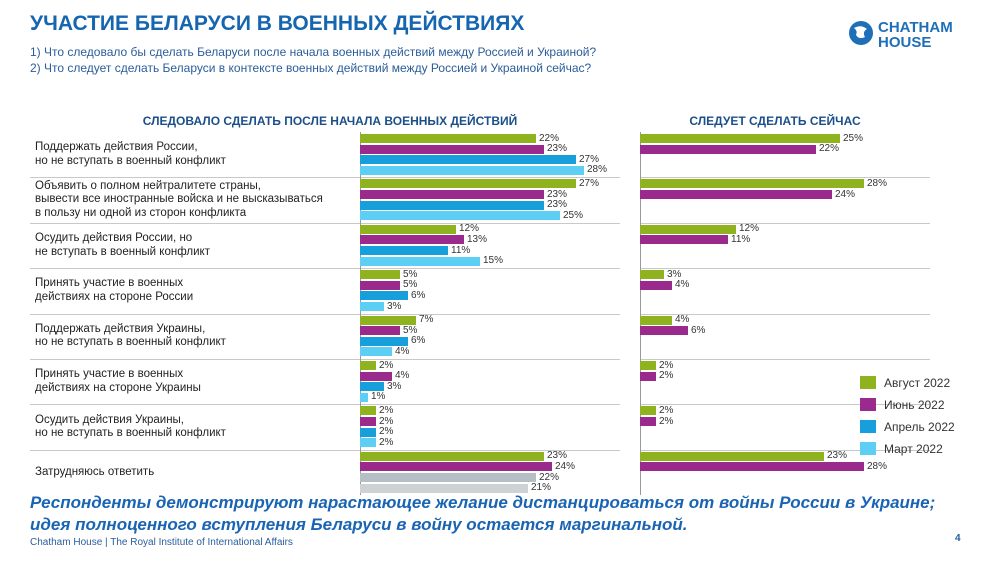 The image size is (1000, 568). I want to click on value-label: 7%, so click(426, 320).